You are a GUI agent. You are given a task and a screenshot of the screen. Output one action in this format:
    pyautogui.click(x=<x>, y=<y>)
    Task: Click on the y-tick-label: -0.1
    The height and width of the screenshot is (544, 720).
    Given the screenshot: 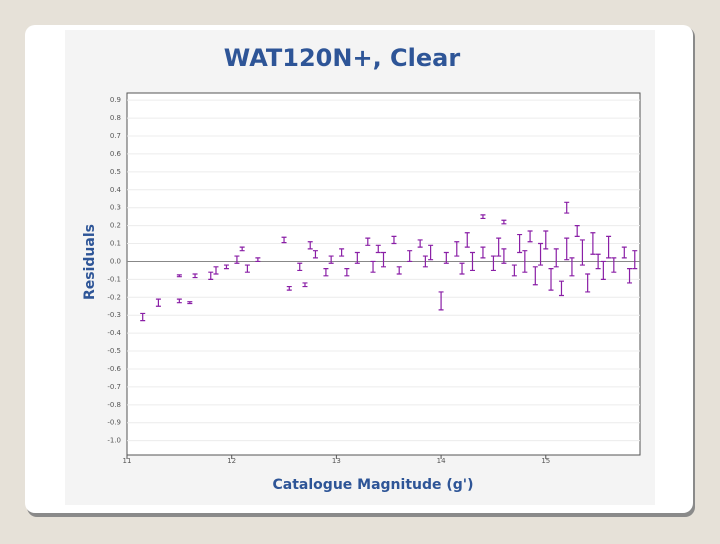 What is the action you would take?
    pyautogui.click(x=114, y=279)
    